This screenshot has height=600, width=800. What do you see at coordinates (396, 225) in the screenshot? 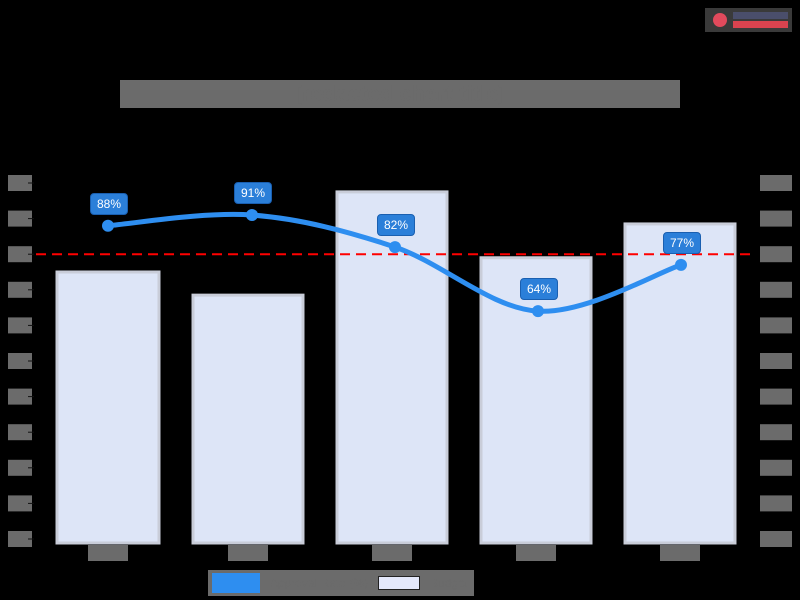
I see `point-value-label: 82%` at bounding box center [396, 225].